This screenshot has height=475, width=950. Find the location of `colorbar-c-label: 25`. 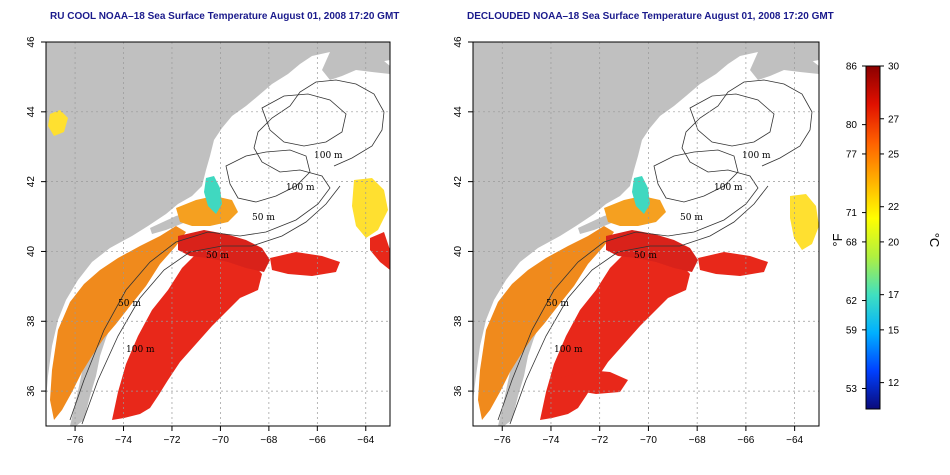

colorbar-c-label: 25 is located at coordinates (894, 154).